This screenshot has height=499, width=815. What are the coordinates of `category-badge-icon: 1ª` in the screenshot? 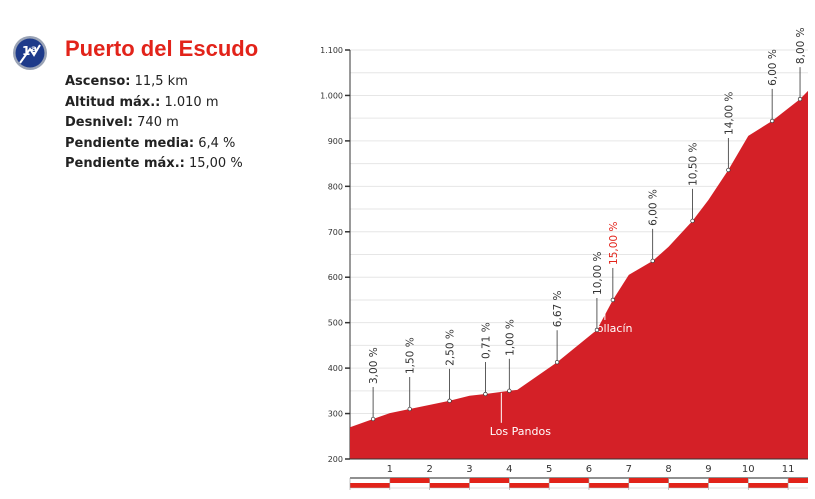 It's located at (30, 53).